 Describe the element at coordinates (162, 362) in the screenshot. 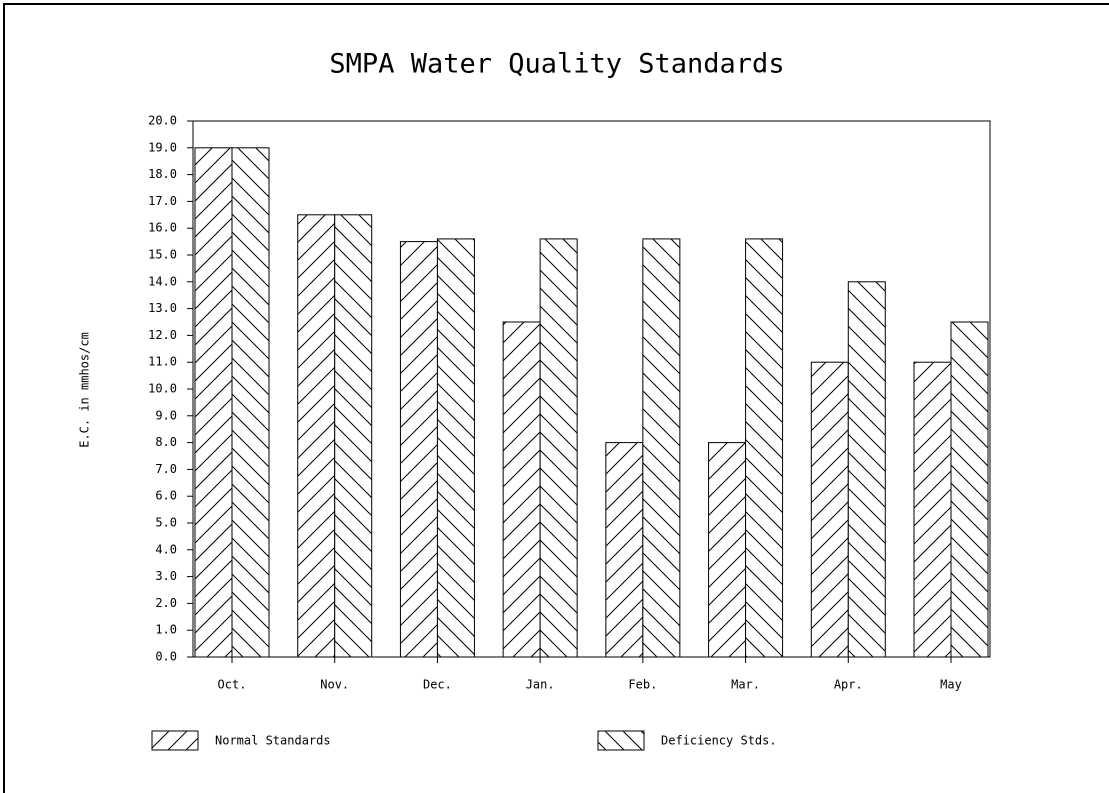

I see `y-tick-label: 11.0` at that location.